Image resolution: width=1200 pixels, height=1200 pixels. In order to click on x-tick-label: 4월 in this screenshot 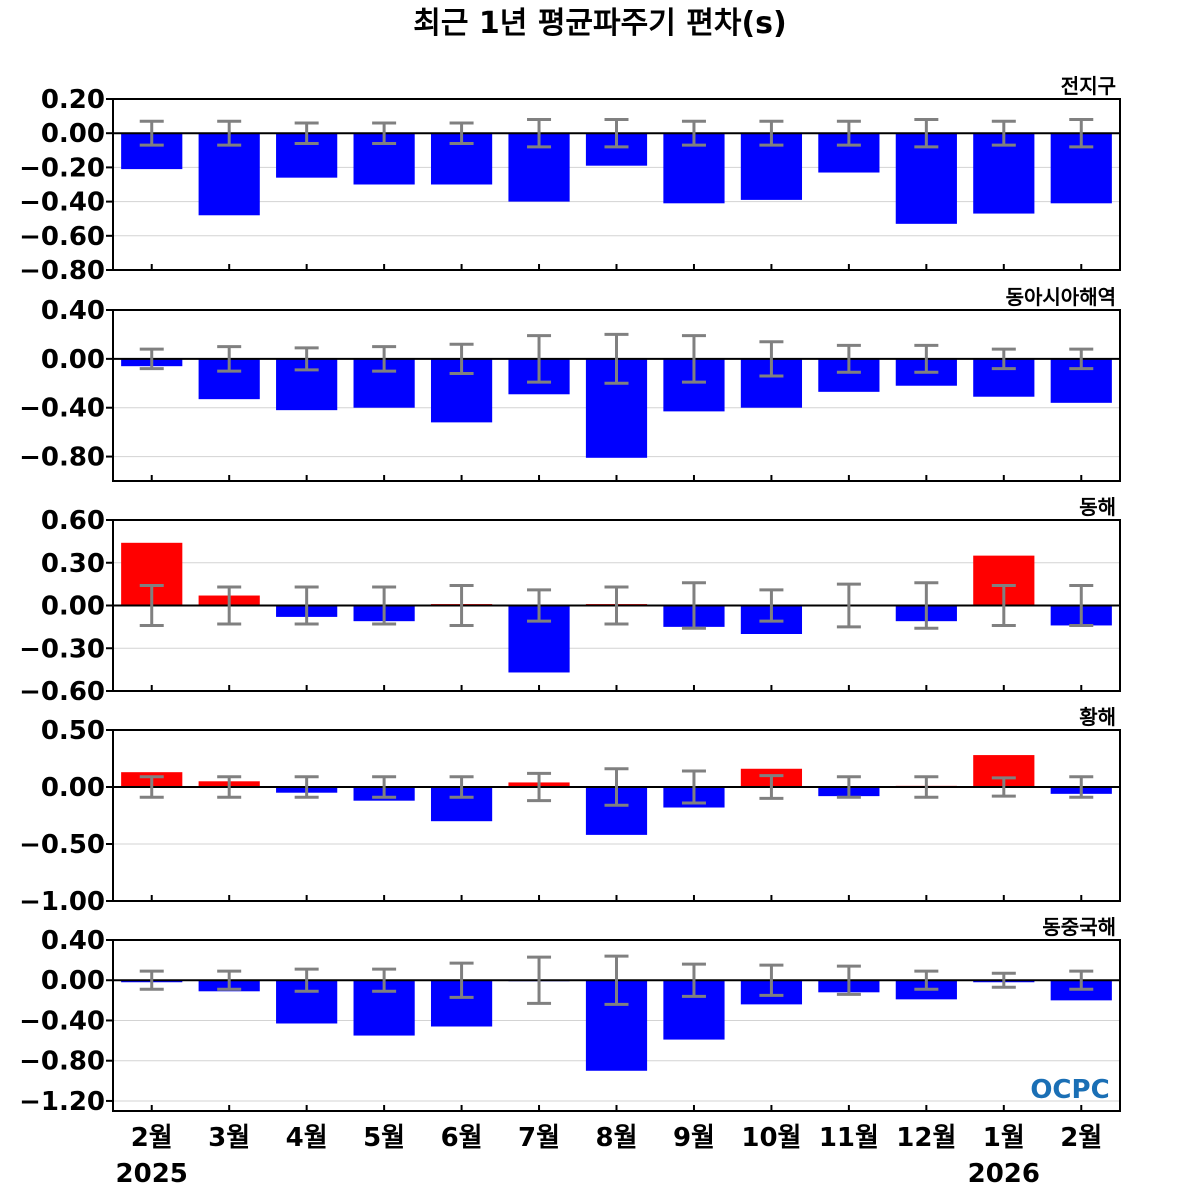, I will do `click(307, 1138)`.